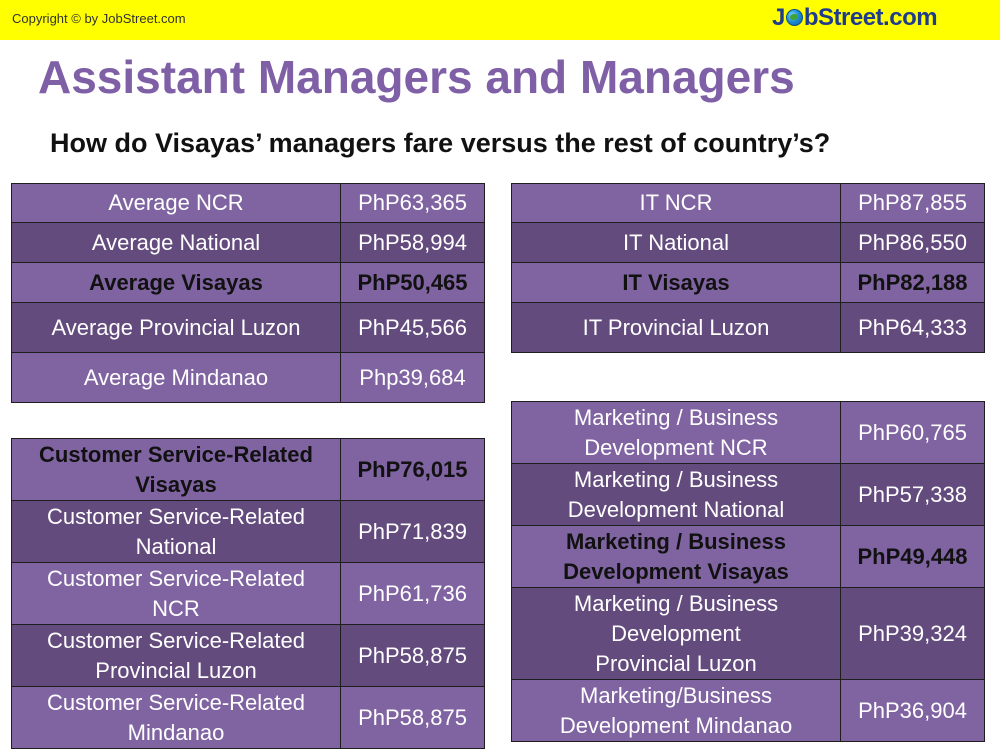 The width and height of the screenshot is (1000, 753). I want to click on salary-value: PhP64,333, so click(912, 327).